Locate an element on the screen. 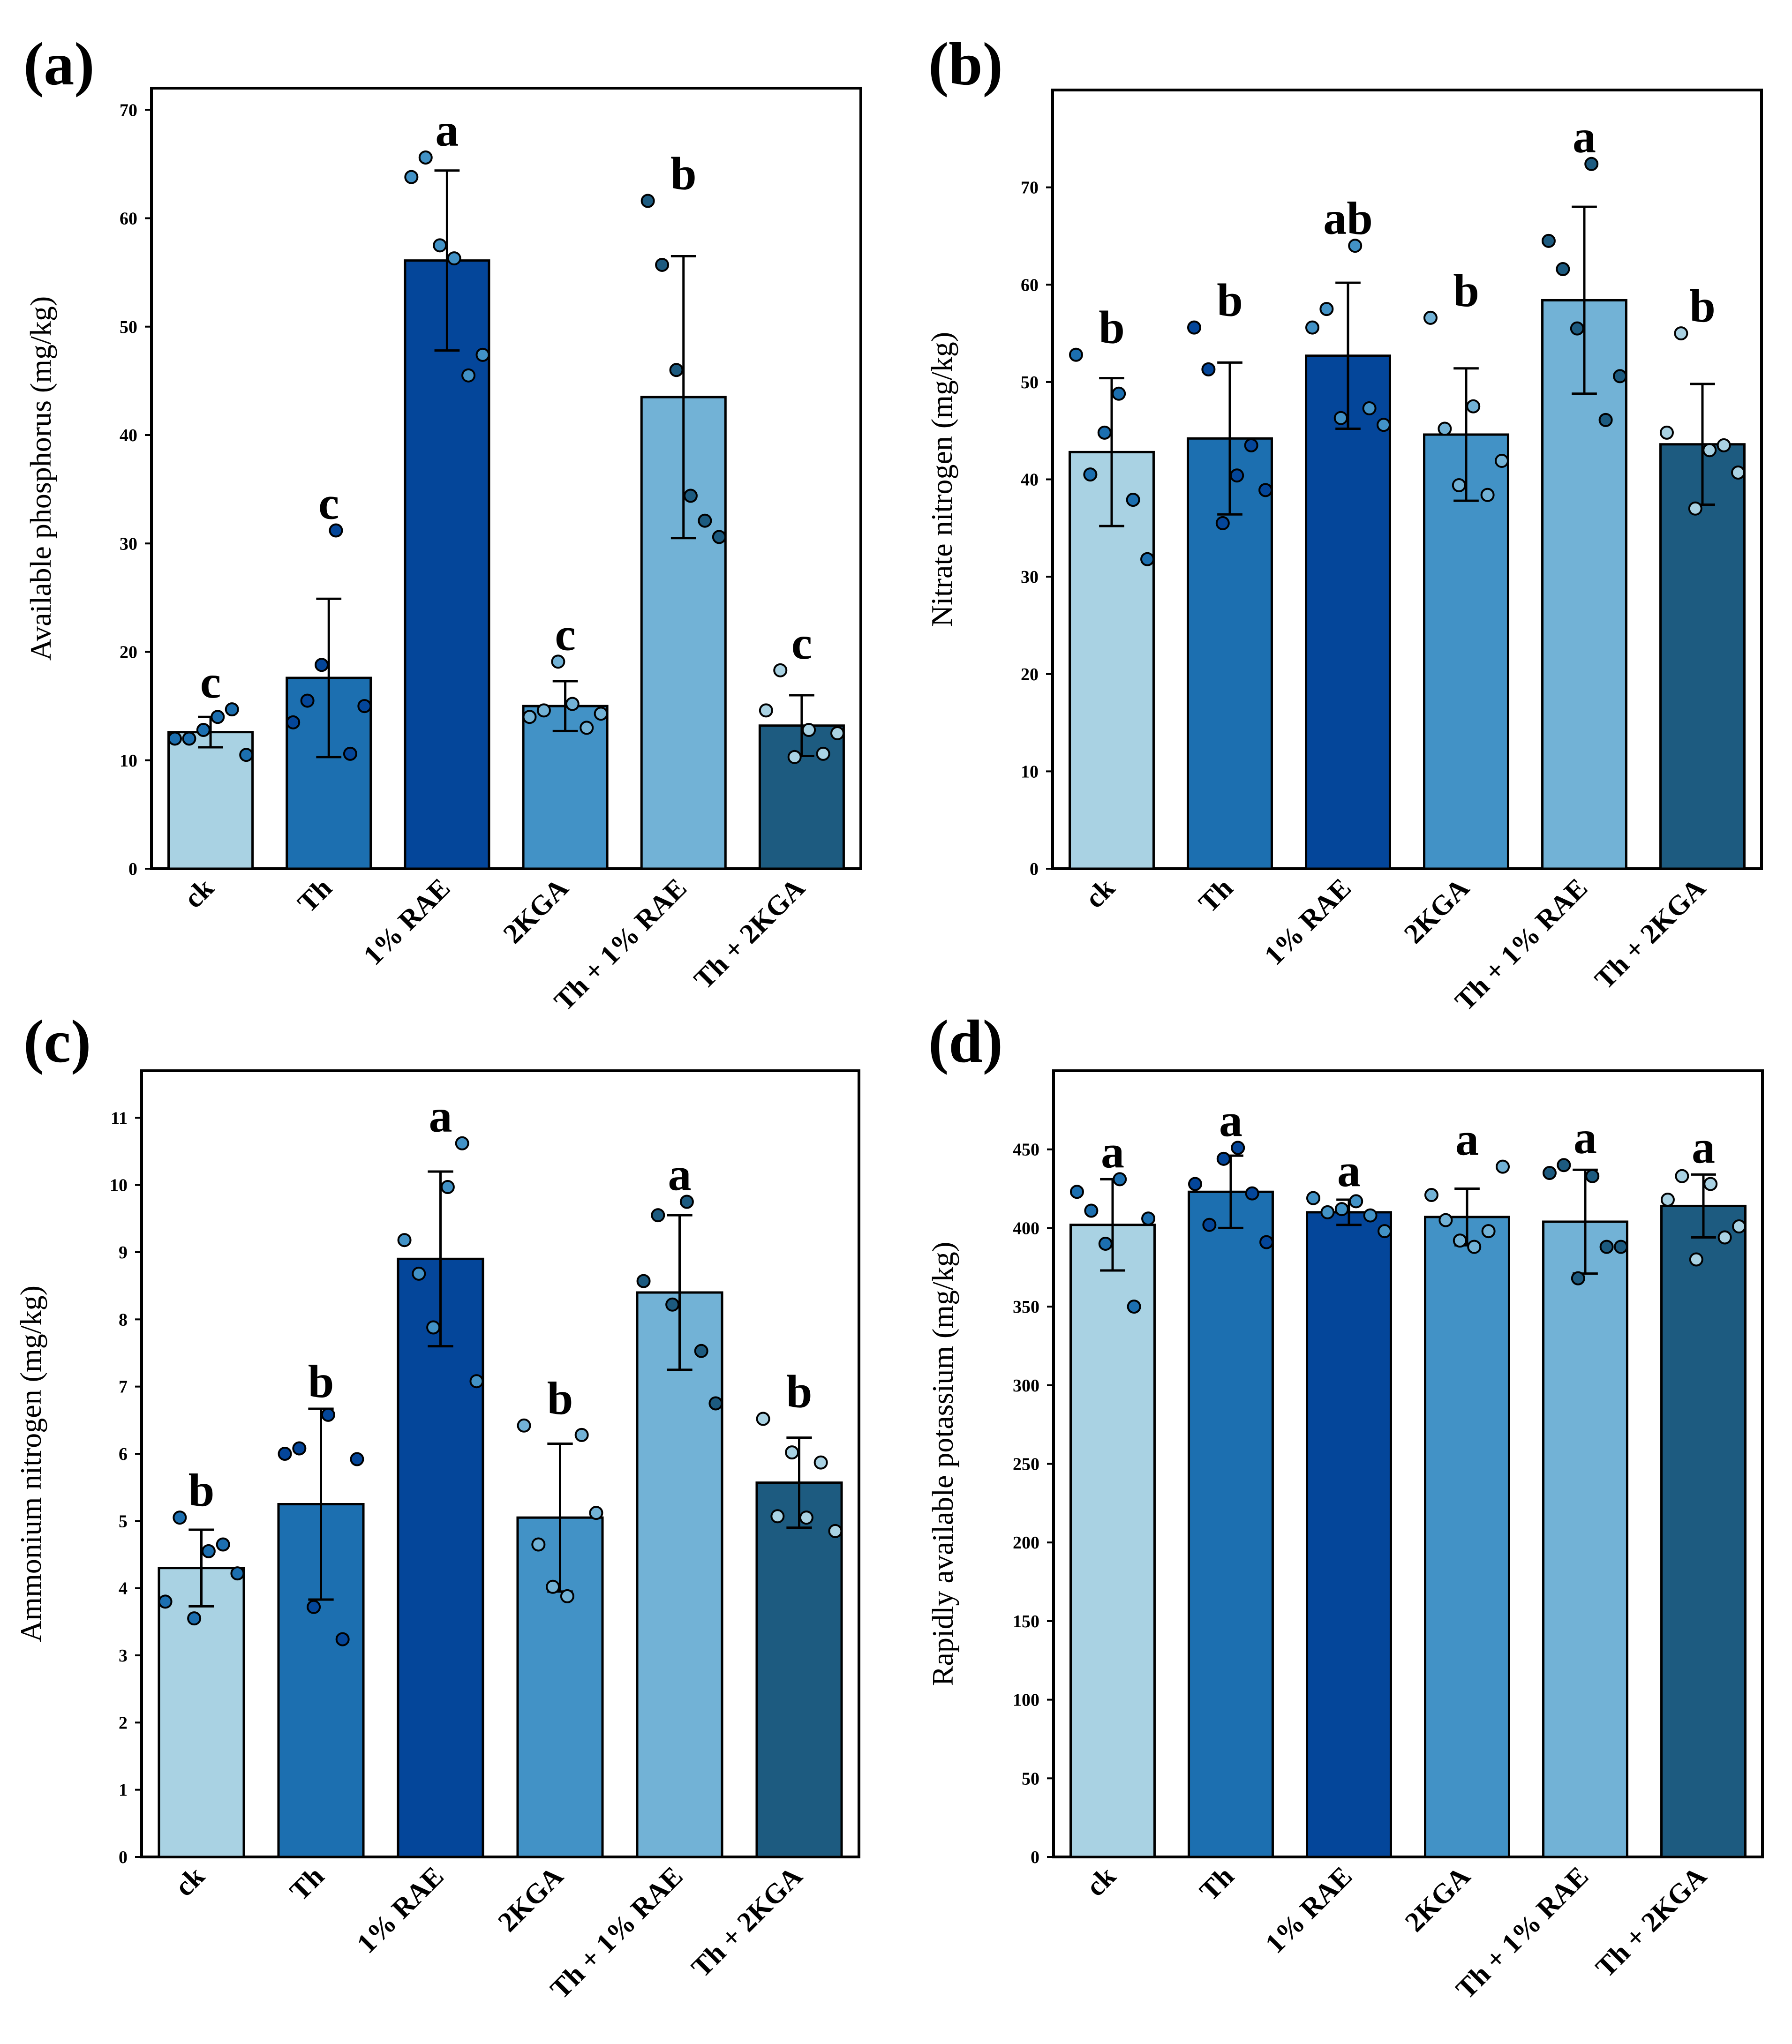 Image resolution: width=1792 pixels, height=2044 pixels. y-axis-label: Rapidly available potassium (mg/kg) is located at coordinates (942, 1464).